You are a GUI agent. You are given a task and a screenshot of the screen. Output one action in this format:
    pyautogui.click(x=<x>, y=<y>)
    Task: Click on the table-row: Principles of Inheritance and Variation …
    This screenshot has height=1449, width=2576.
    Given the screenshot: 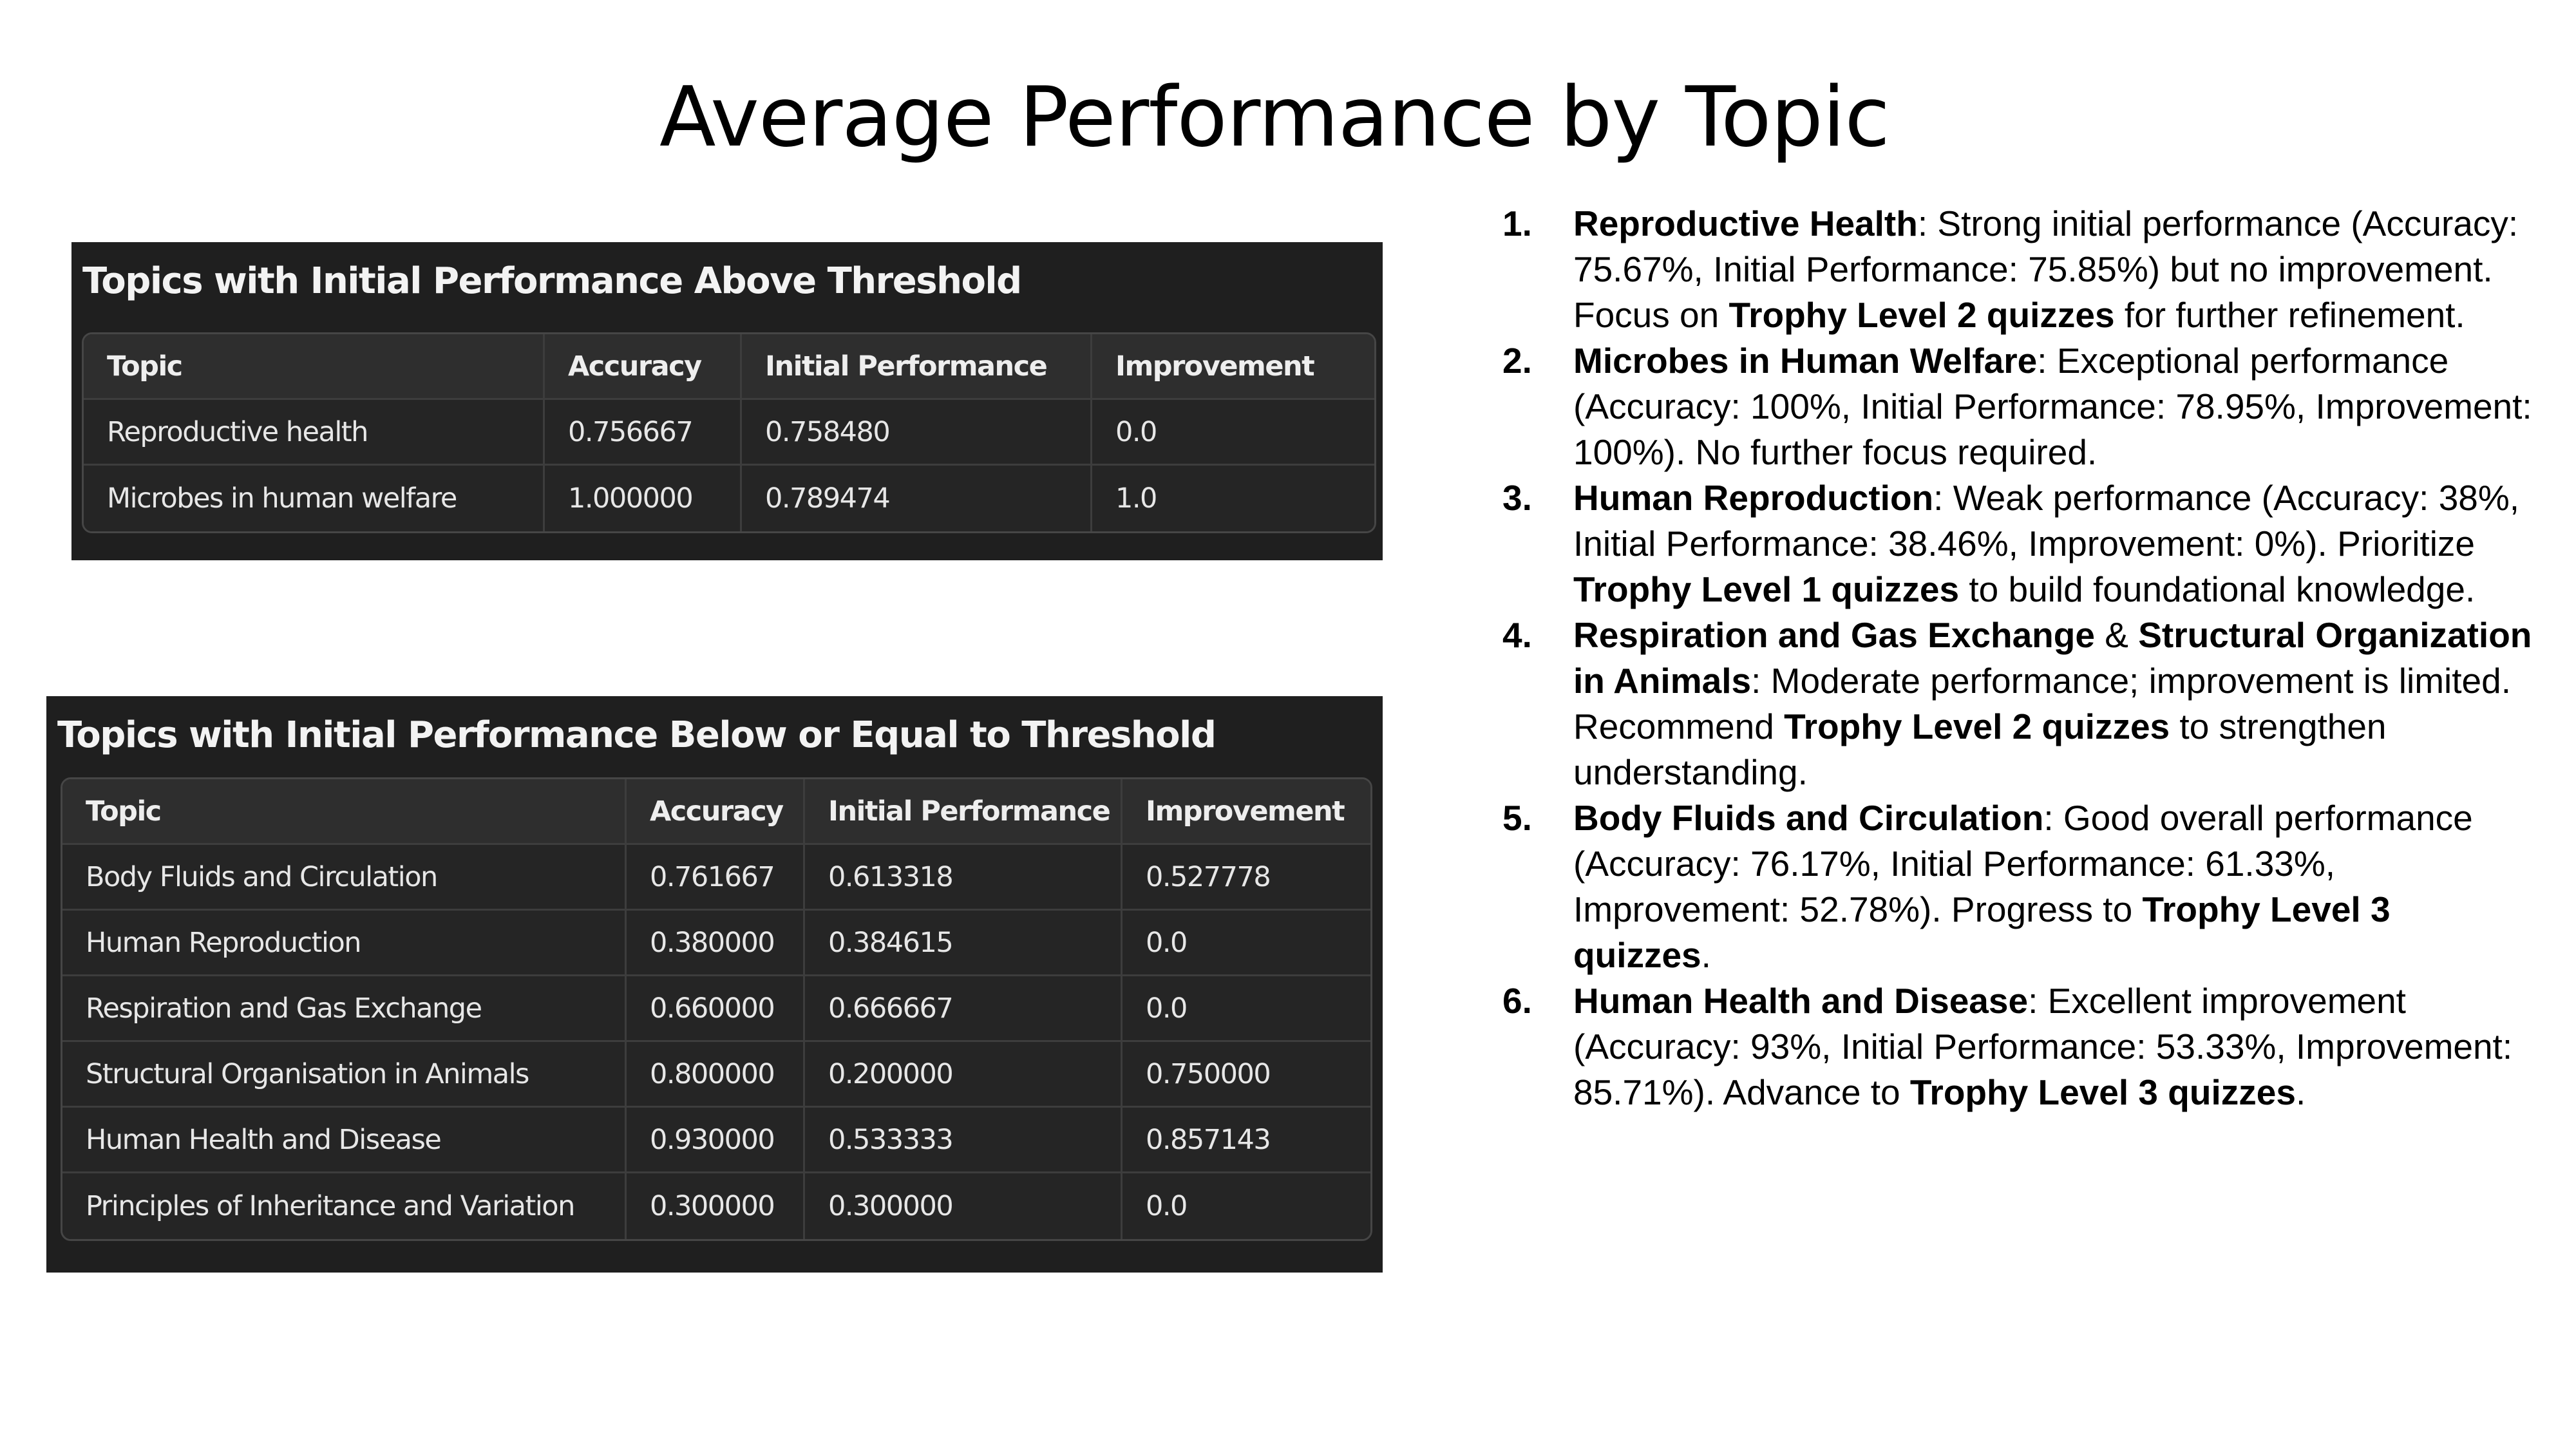 What is the action you would take?
    pyautogui.click(x=716, y=1206)
    